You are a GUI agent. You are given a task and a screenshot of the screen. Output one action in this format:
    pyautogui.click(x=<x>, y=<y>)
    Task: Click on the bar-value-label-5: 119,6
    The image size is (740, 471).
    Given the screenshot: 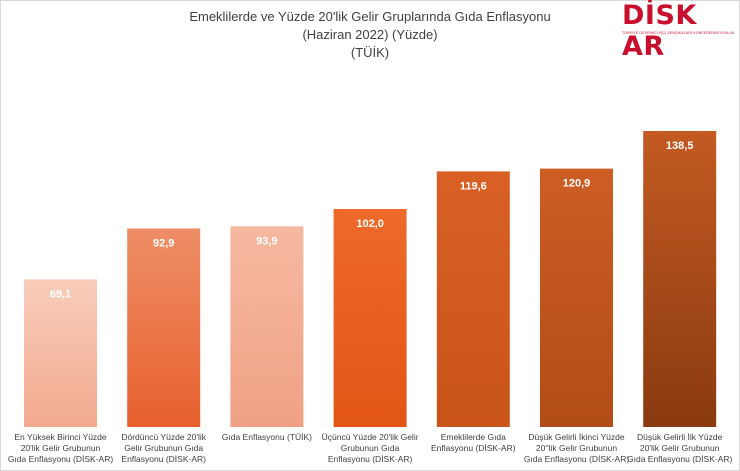 What is the action you would take?
    pyautogui.click(x=473, y=186)
    